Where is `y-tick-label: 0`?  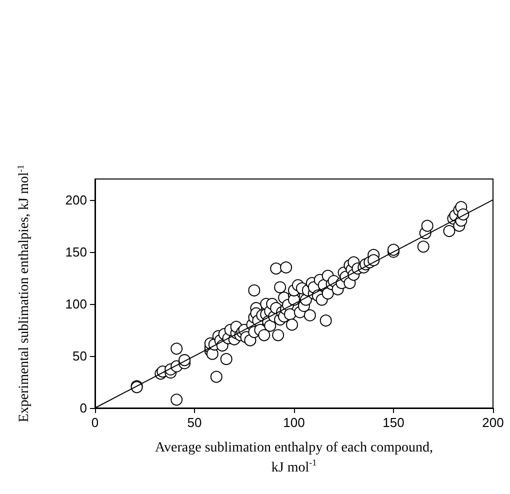
y-tick-label: 0 is located at coordinates (83, 408).